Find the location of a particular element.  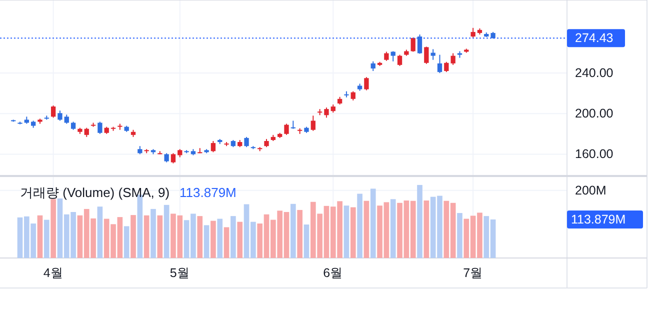

y-tick-label: 160.00 is located at coordinates (594, 154).